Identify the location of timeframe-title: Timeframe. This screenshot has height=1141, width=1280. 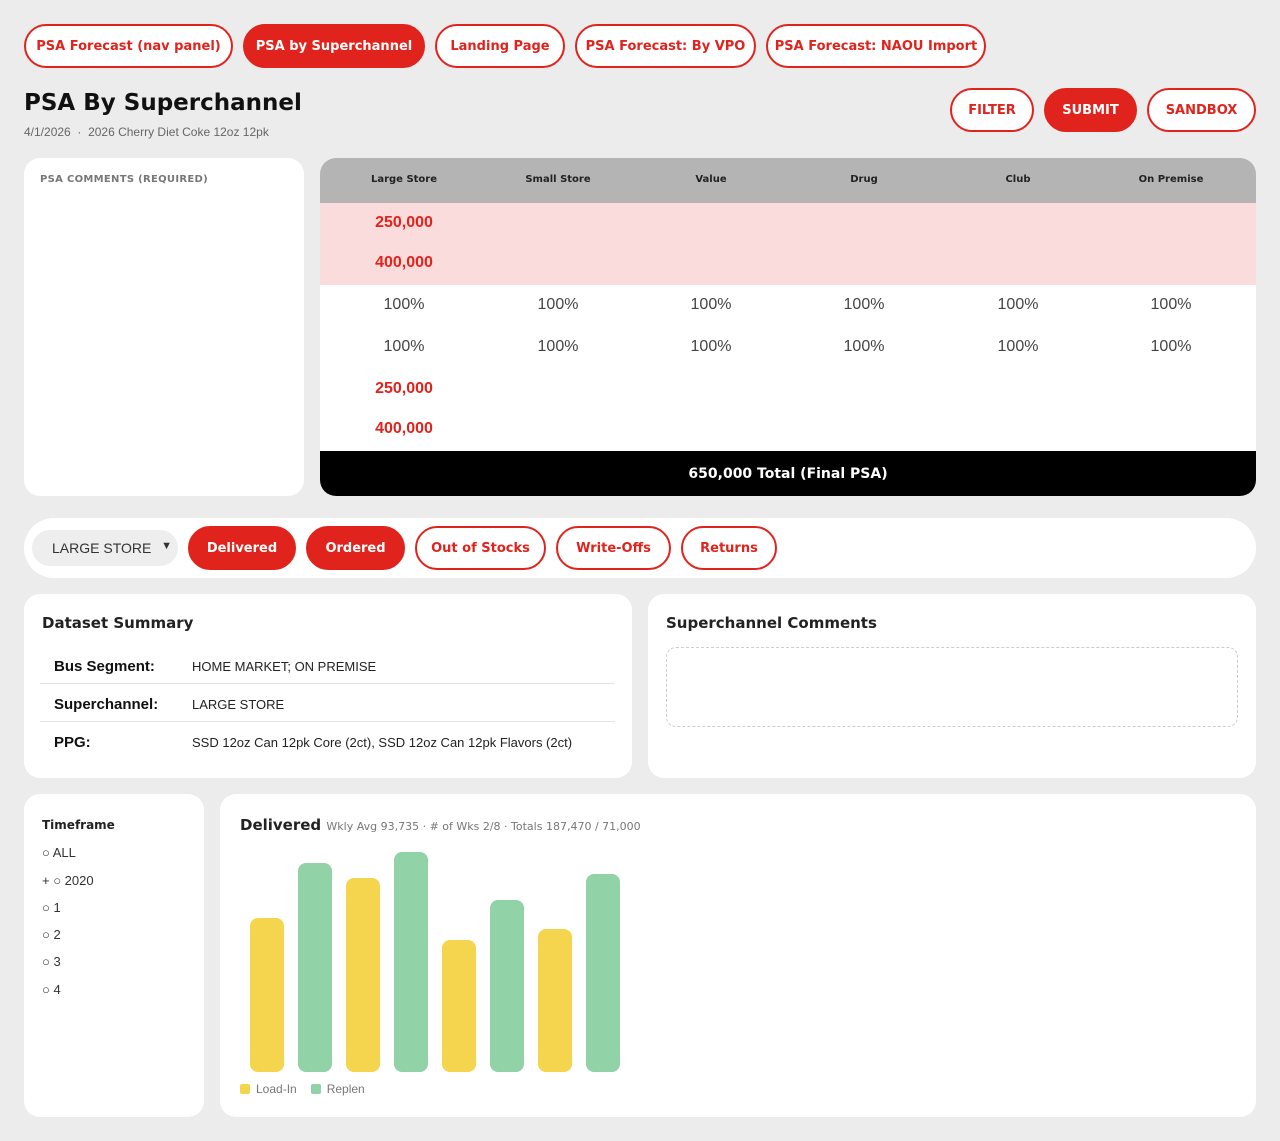
(78, 825).